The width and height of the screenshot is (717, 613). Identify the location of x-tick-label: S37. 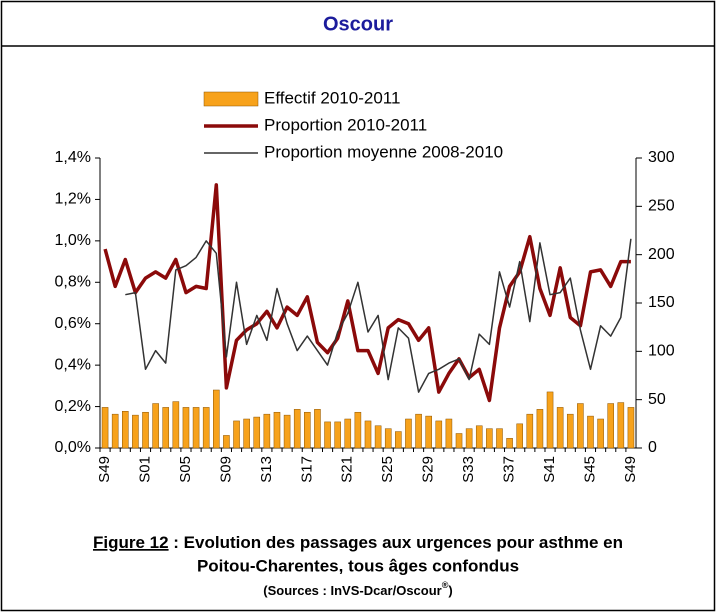
(509, 469).